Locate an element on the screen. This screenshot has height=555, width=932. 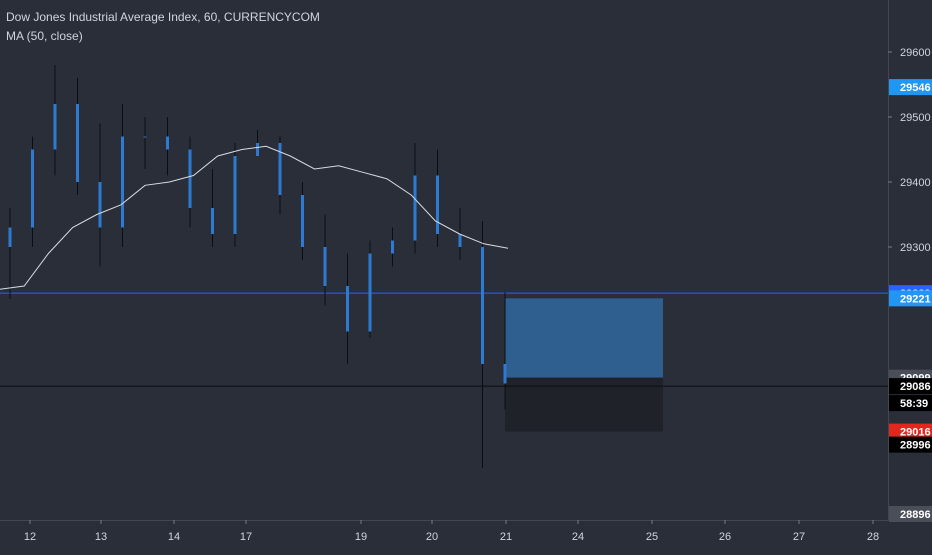
time-tick-label: 20 is located at coordinates (432, 537).